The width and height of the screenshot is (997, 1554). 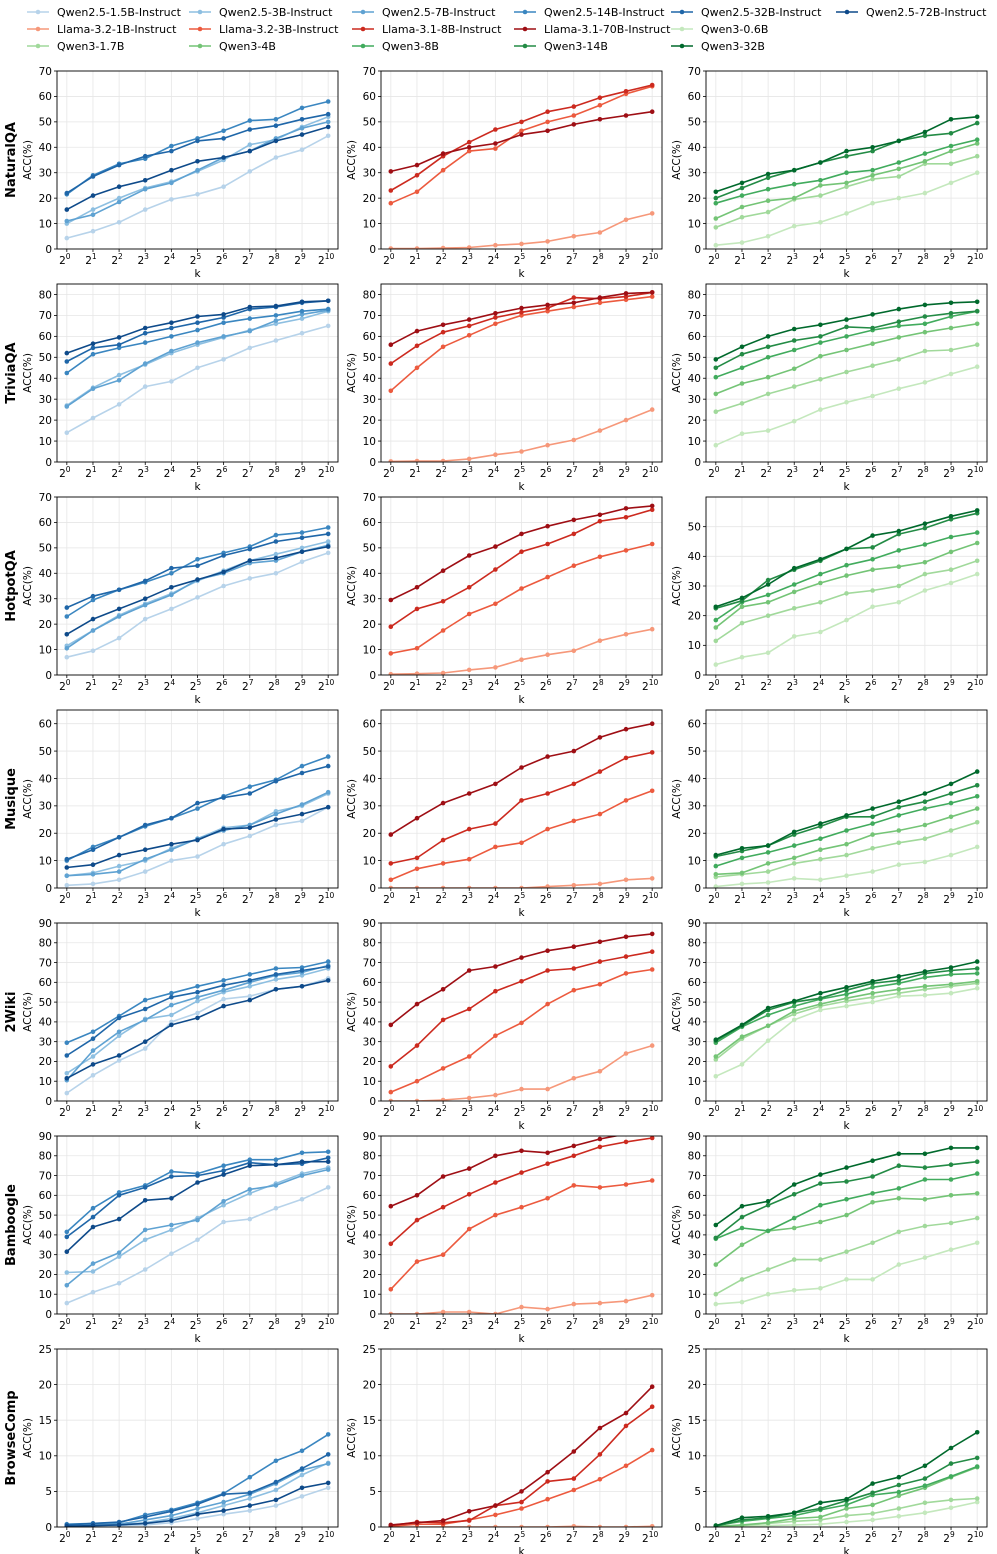 I want to click on legend-swatch-marker, so click(x=682, y=29).